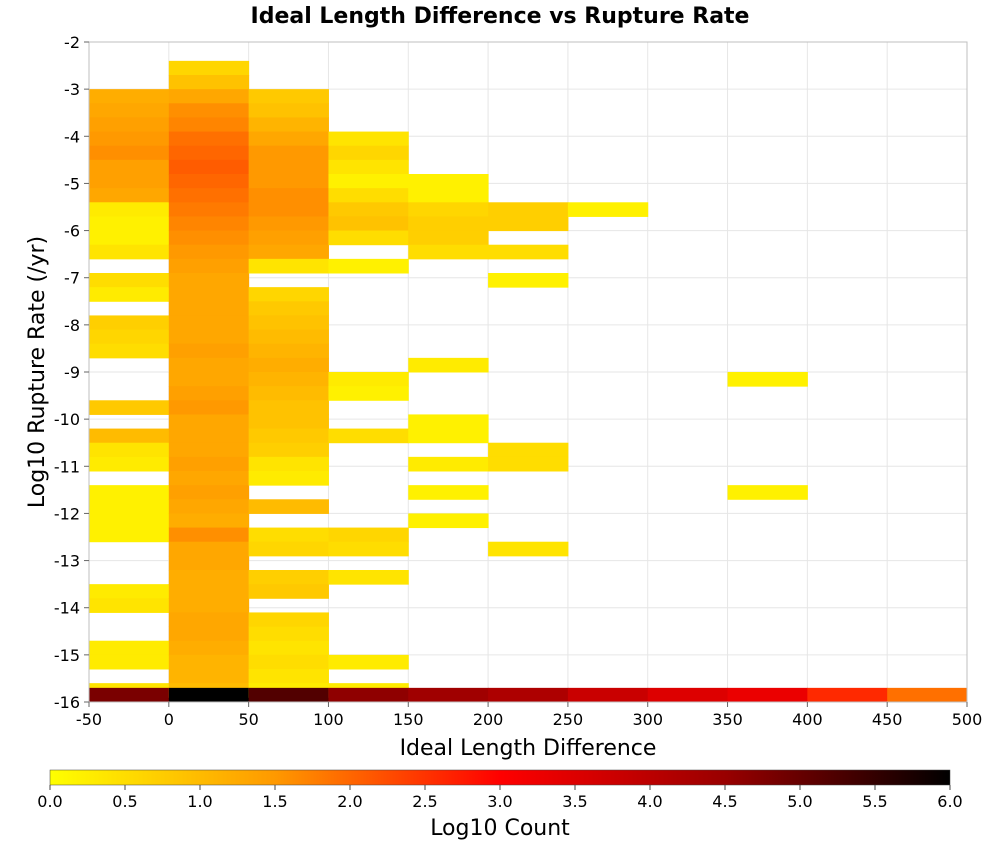 Image resolution: width=1000 pixels, height=850 pixels. Describe the element at coordinates (649, 801) in the screenshot. I see `colorbar-tick-label: 4.0` at that location.